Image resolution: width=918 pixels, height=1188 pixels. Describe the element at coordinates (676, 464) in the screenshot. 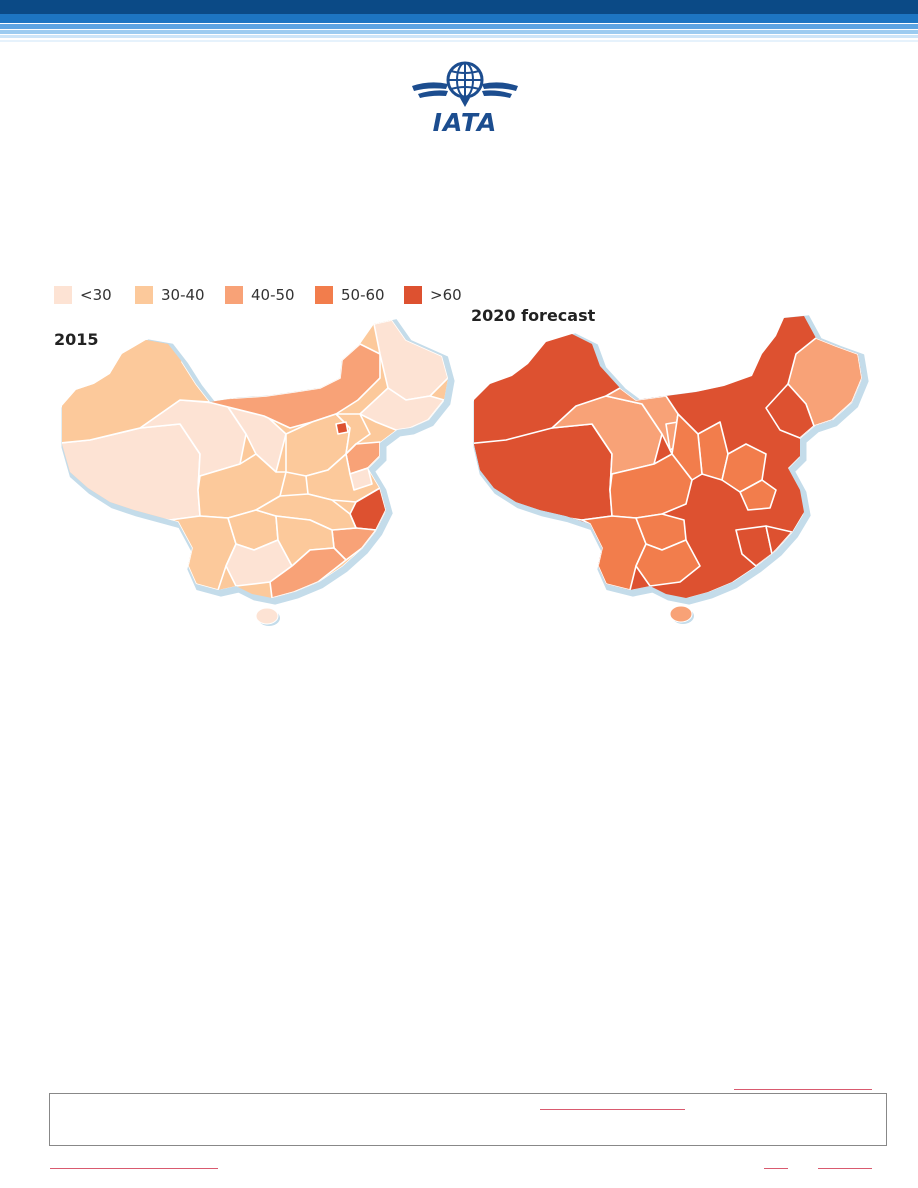

I see `china-map-2020-forecast` at that location.